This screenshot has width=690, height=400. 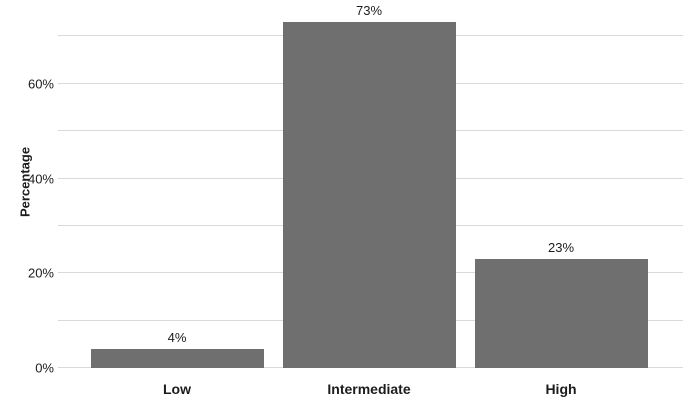 I want to click on bar-low, so click(x=177, y=358).